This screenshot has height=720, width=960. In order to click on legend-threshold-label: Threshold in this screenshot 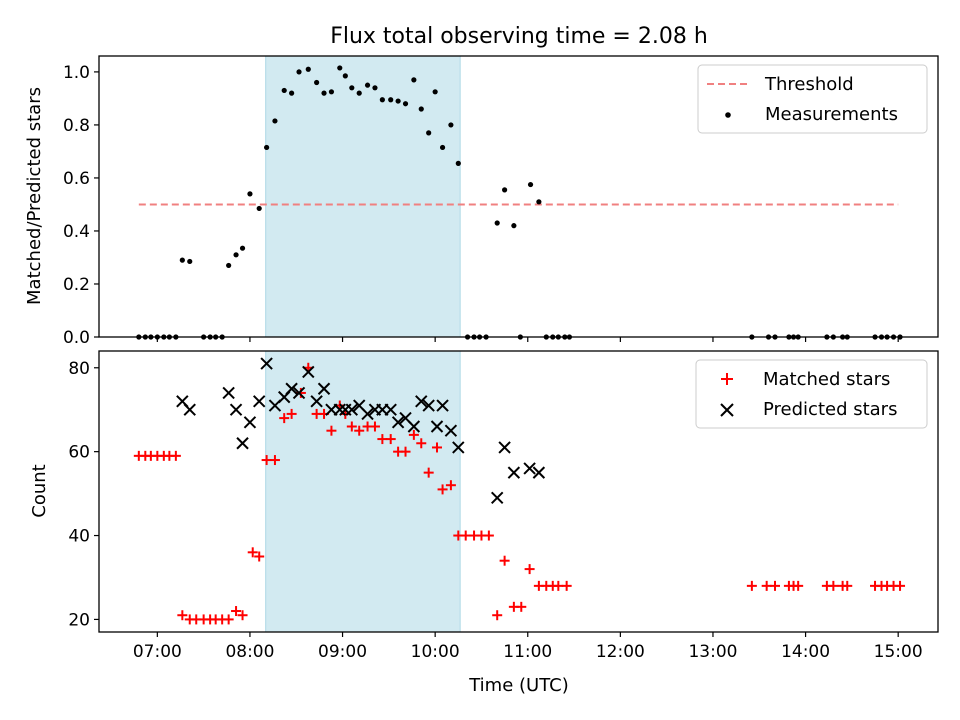, I will do `click(809, 84)`.